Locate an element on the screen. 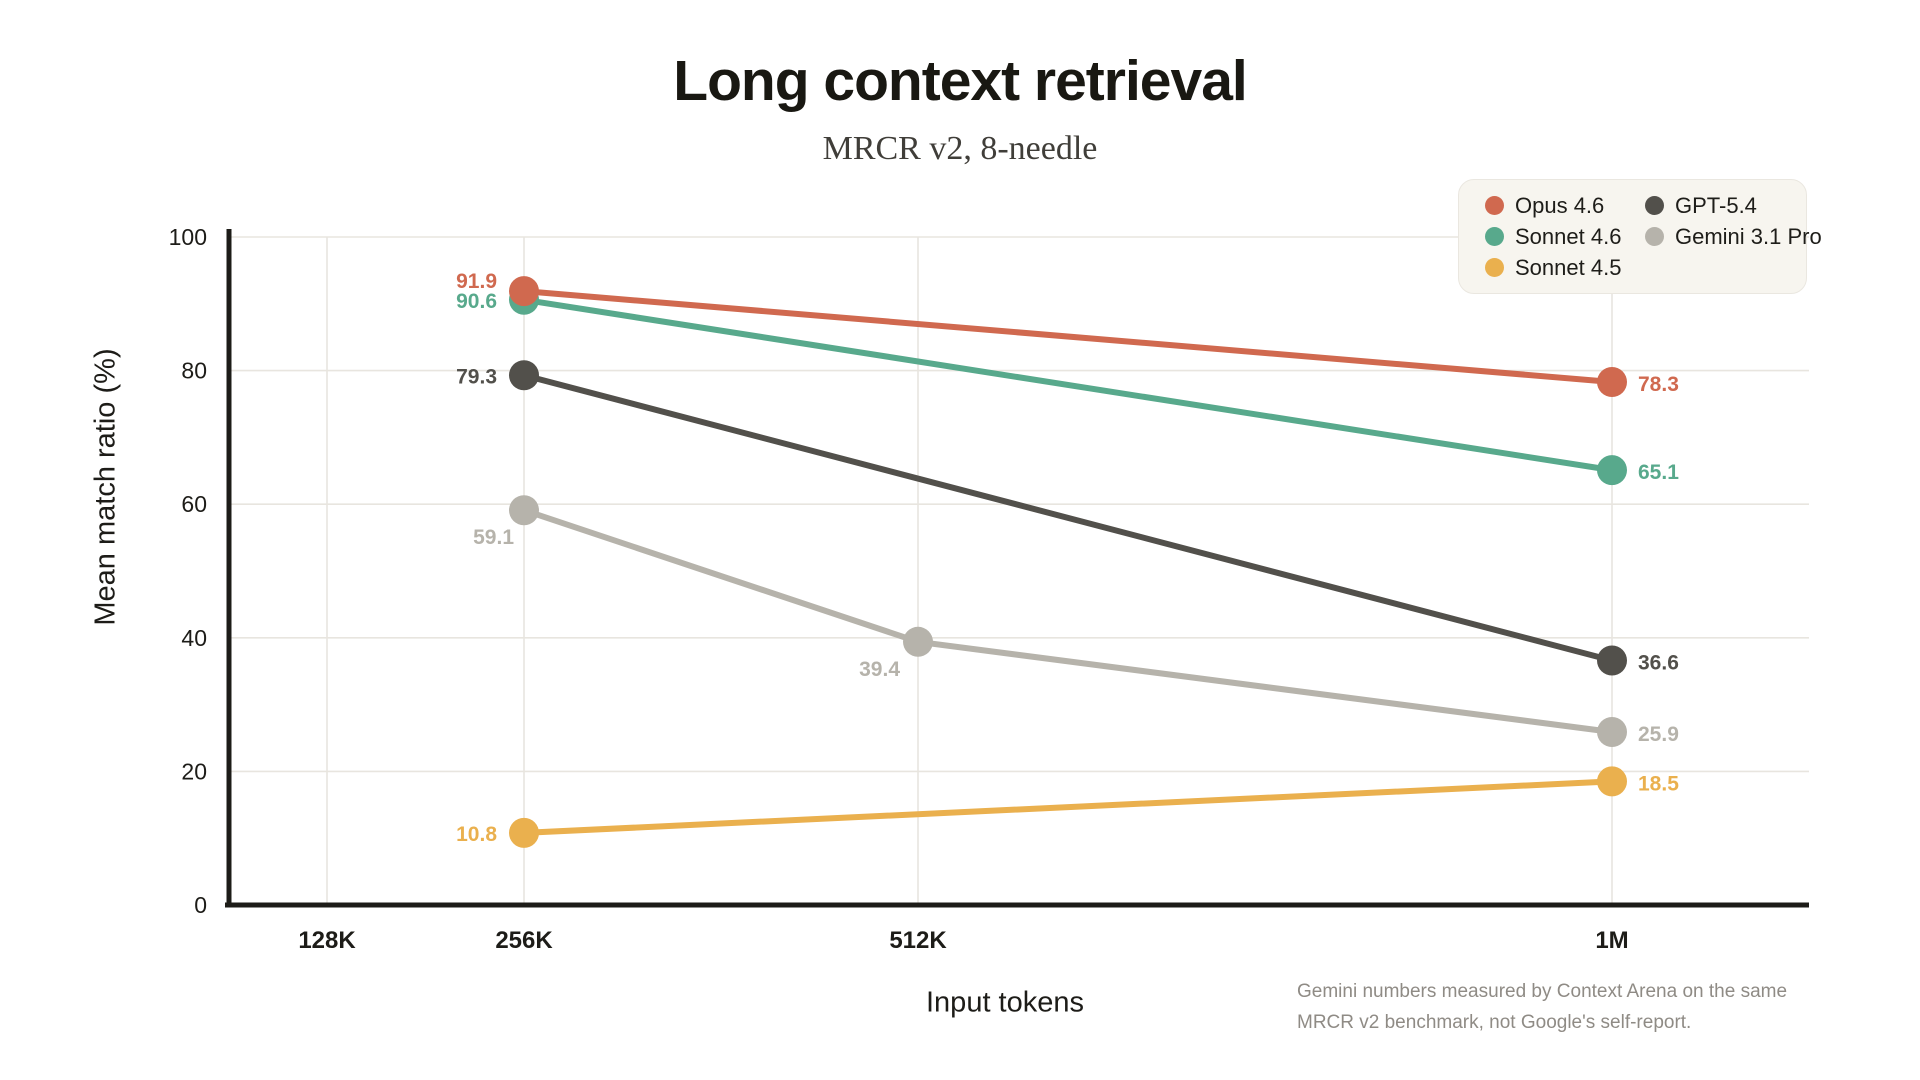  legend-label: Sonnet 4.6 is located at coordinates (1568, 236).